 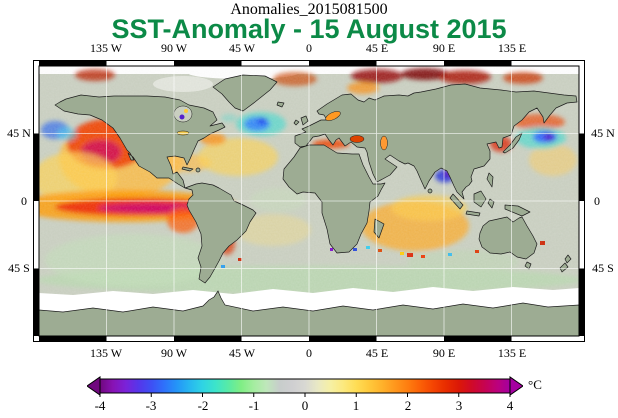 What do you see at coordinates (280, 104) in the screenshot?
I see `land-iceland` at bounding box center [280, 104].